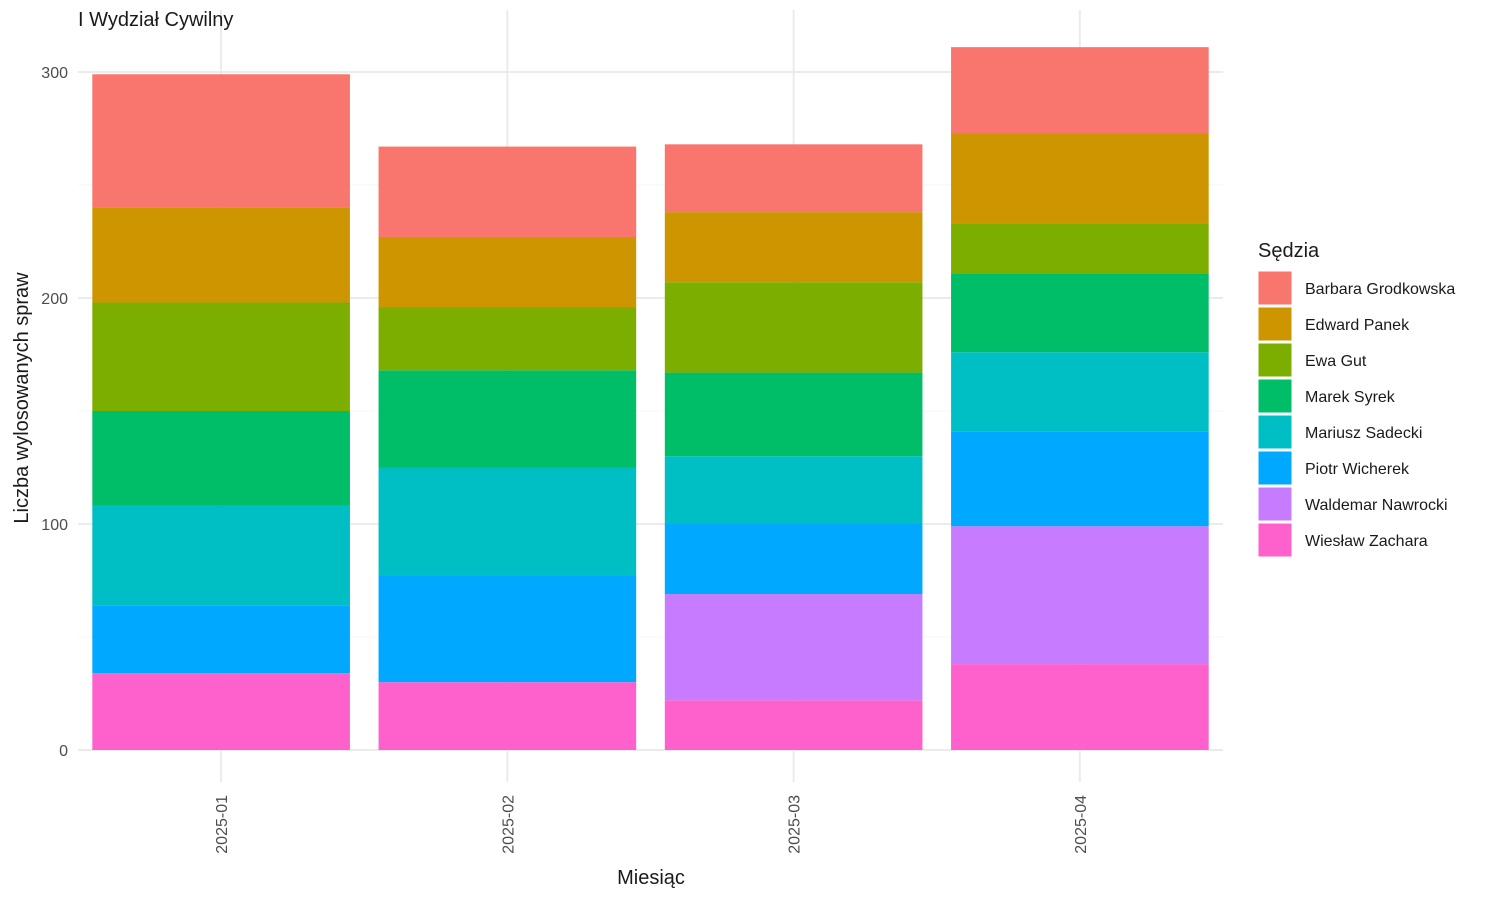  I want to click on y-tick-label: 0, so click(63, 751).